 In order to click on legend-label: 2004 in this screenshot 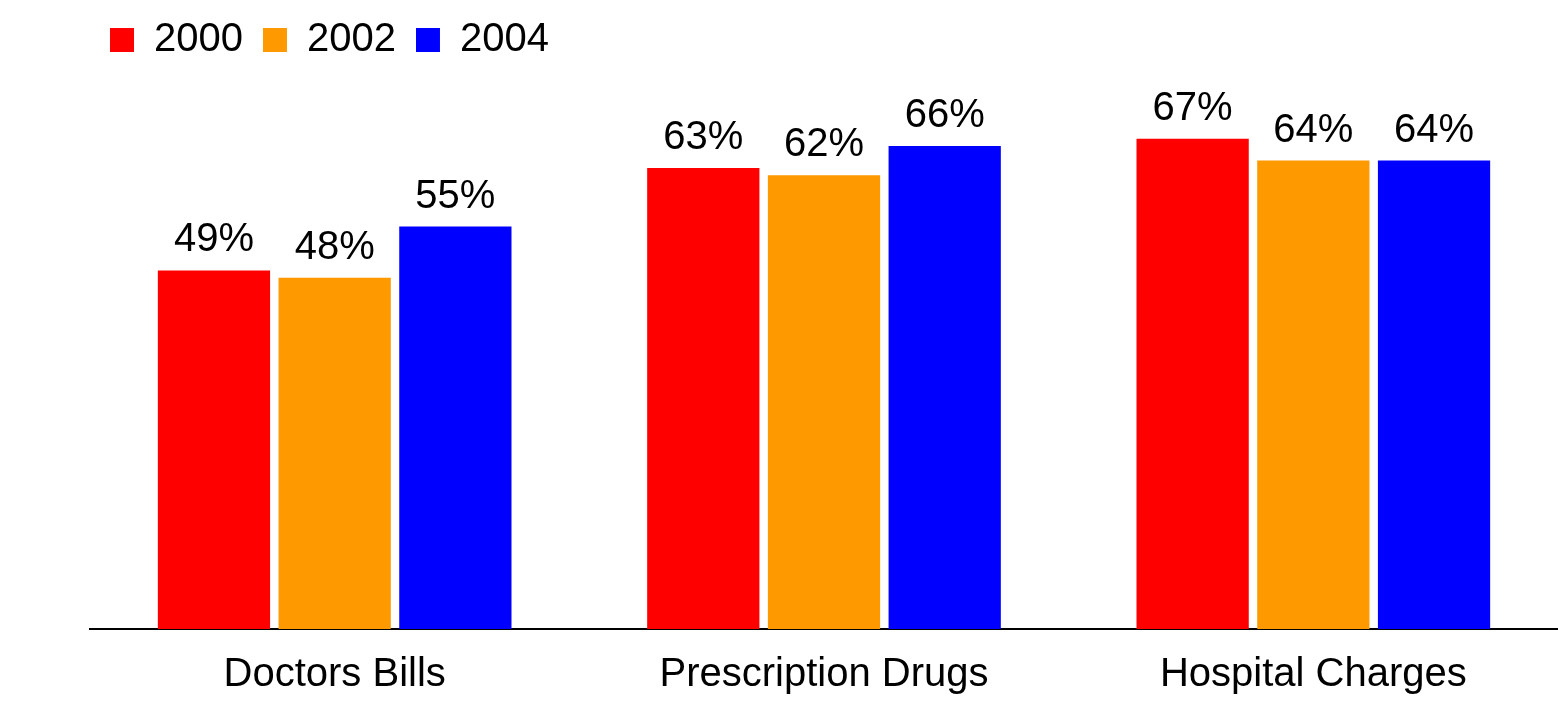, I will do `click(504, 37)`.